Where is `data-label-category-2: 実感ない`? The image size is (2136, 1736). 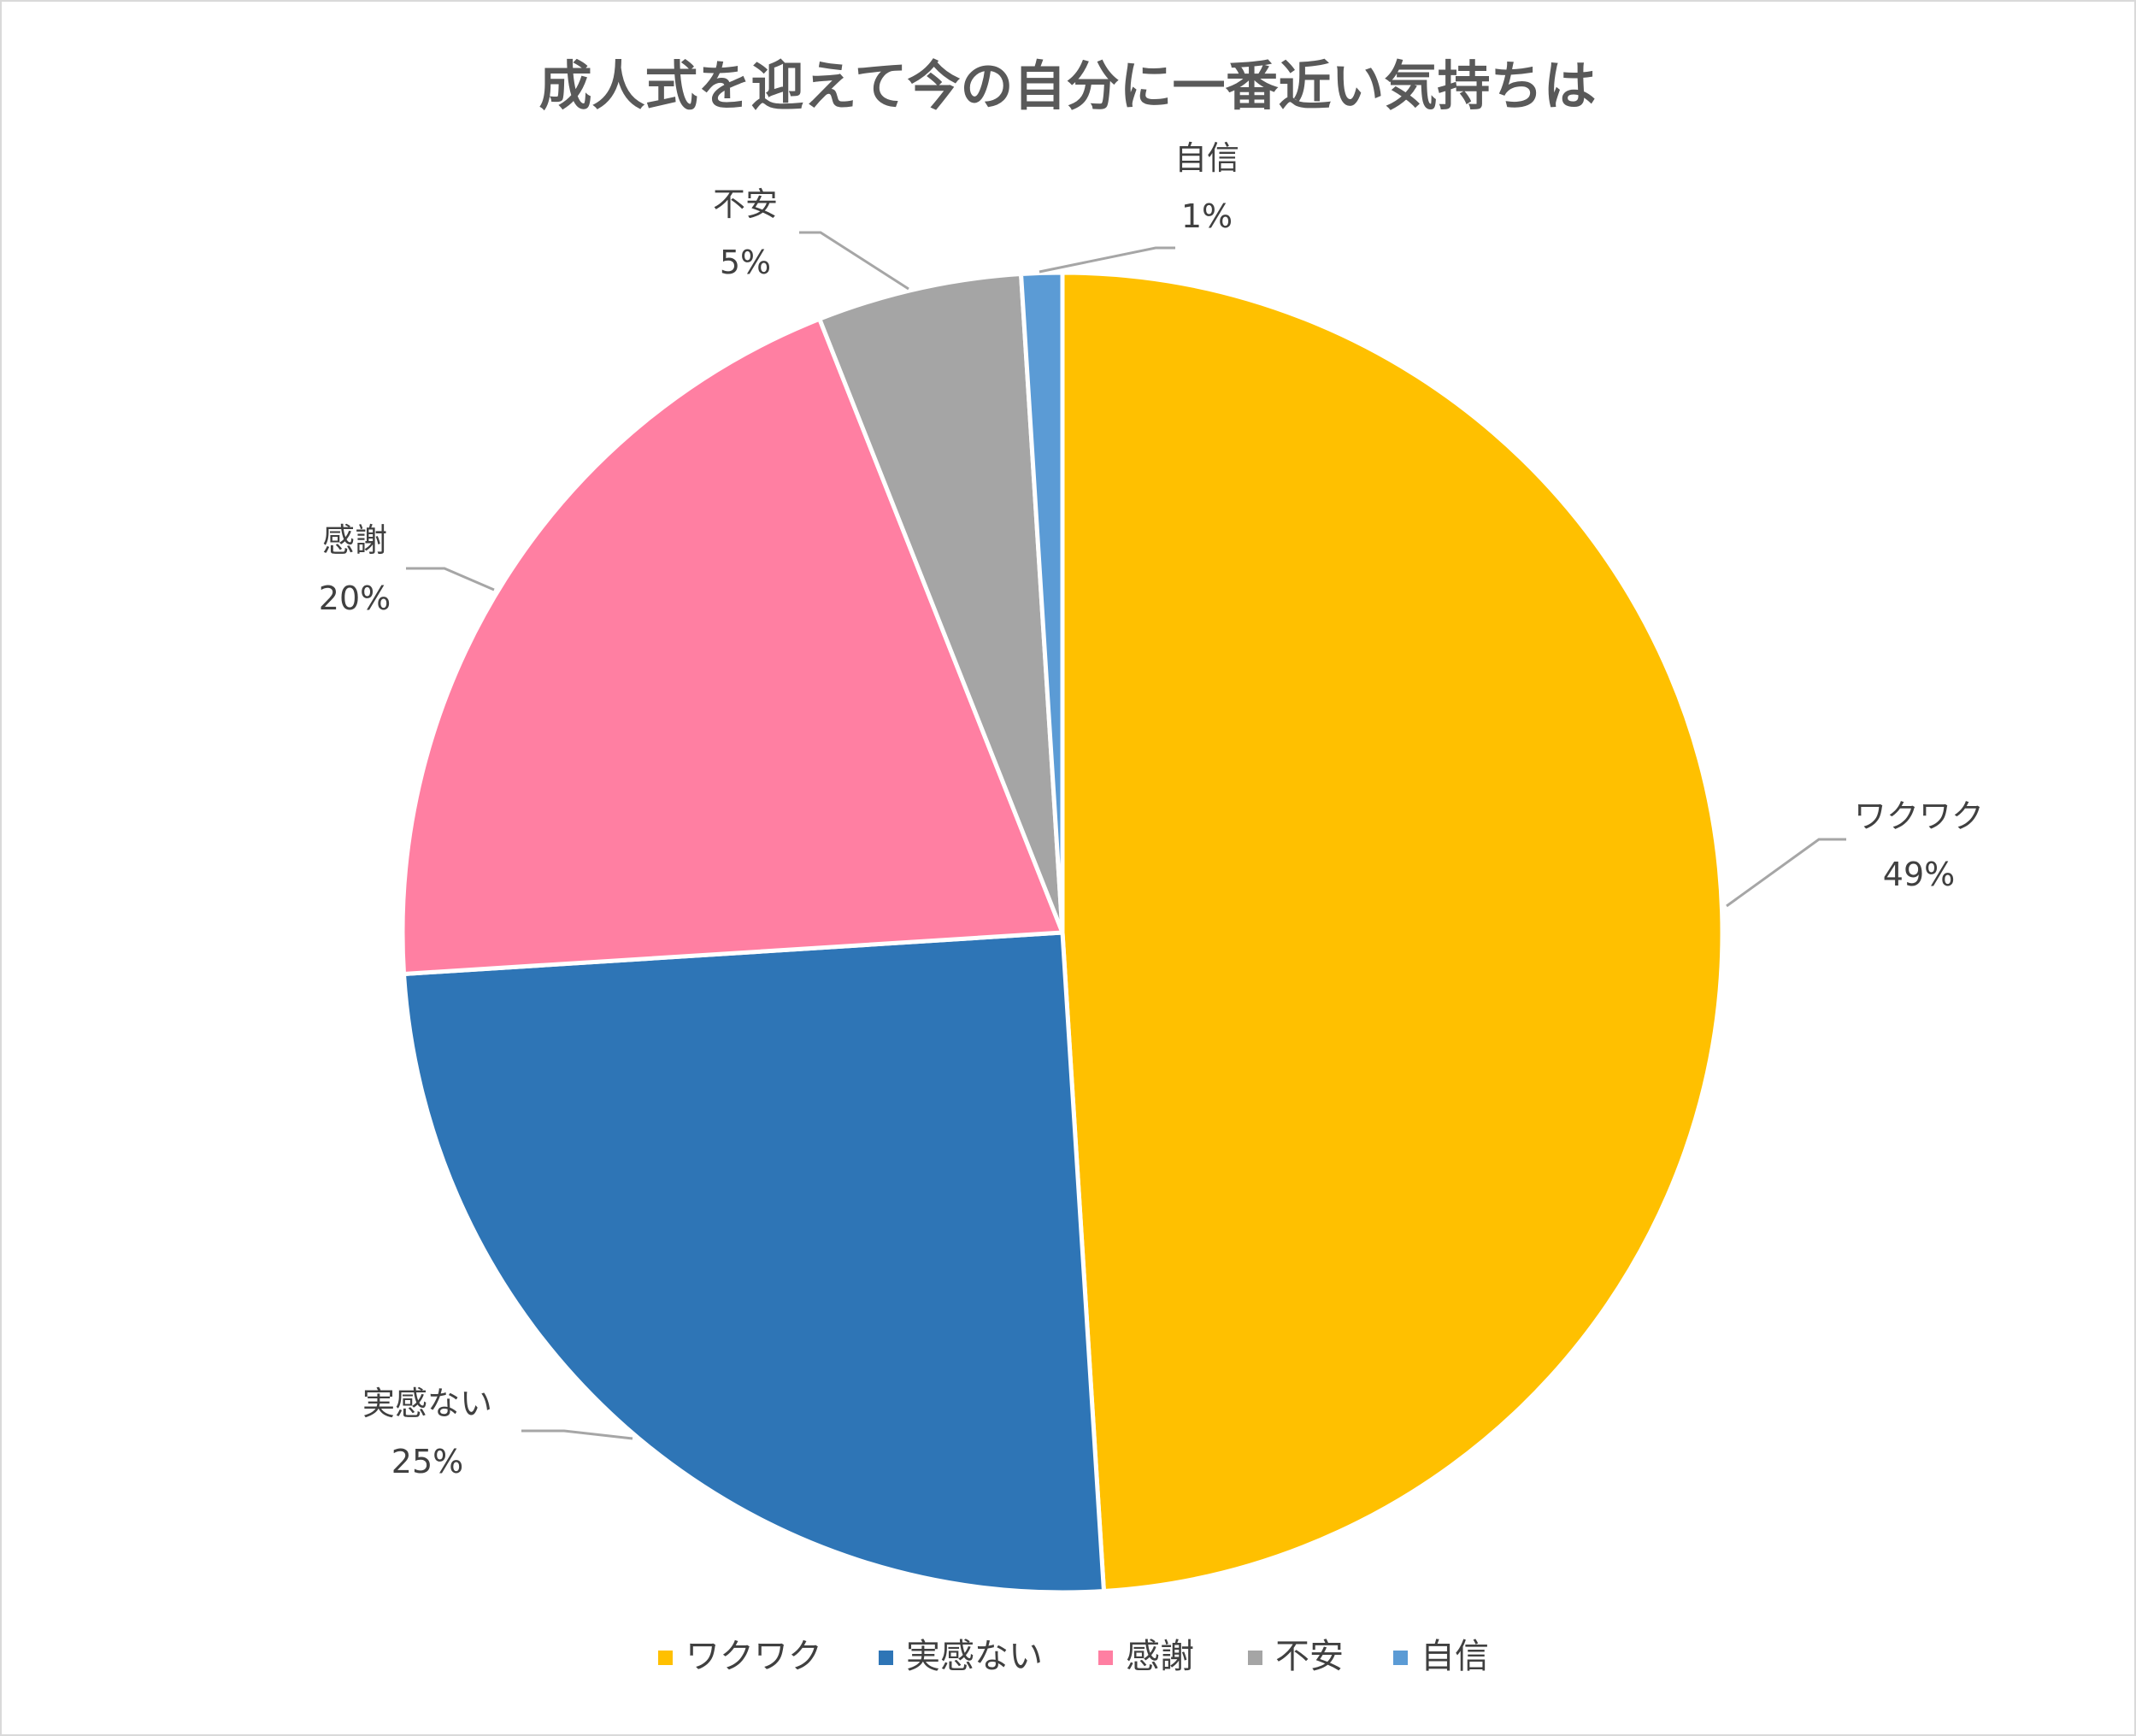 data-label-category-2: 実感ない is located at coordinates (427, 1403).